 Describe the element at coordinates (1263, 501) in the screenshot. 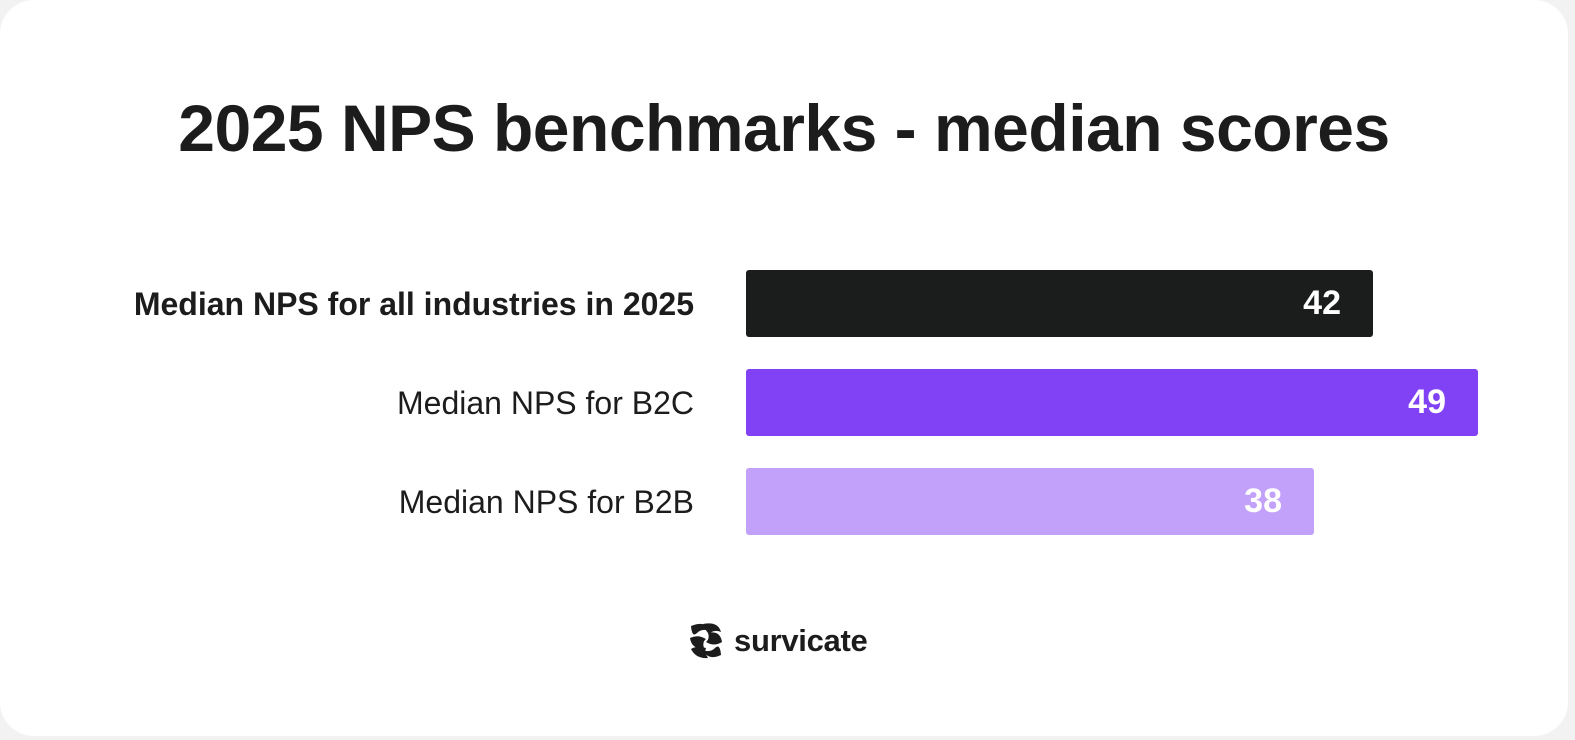

I see `bar-value-label: 38` at that location.